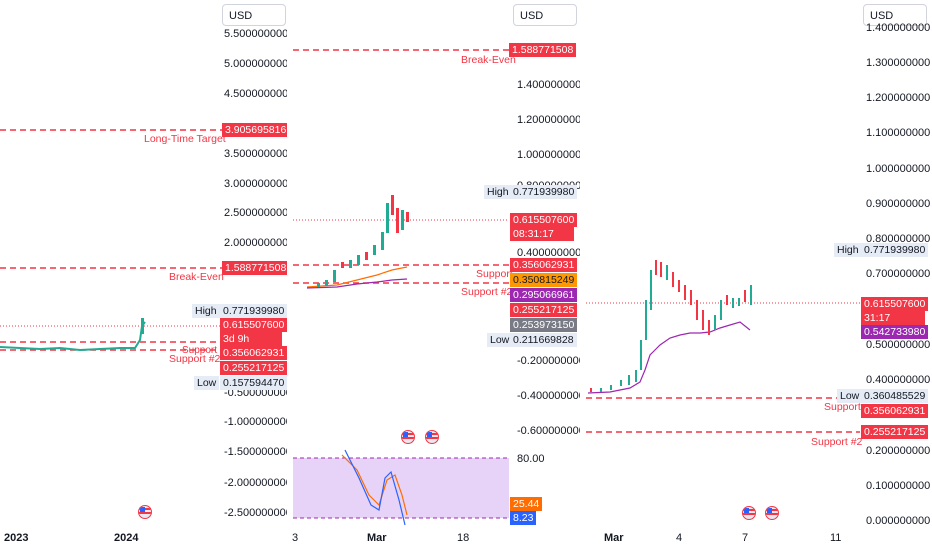 Image resolution: width=932 pixels, height=550 pixels. What do you see at coordinates (251, 339) in the screenshot?
I see `price-countdown: 3d 9h` at bounding box center [251, 339].